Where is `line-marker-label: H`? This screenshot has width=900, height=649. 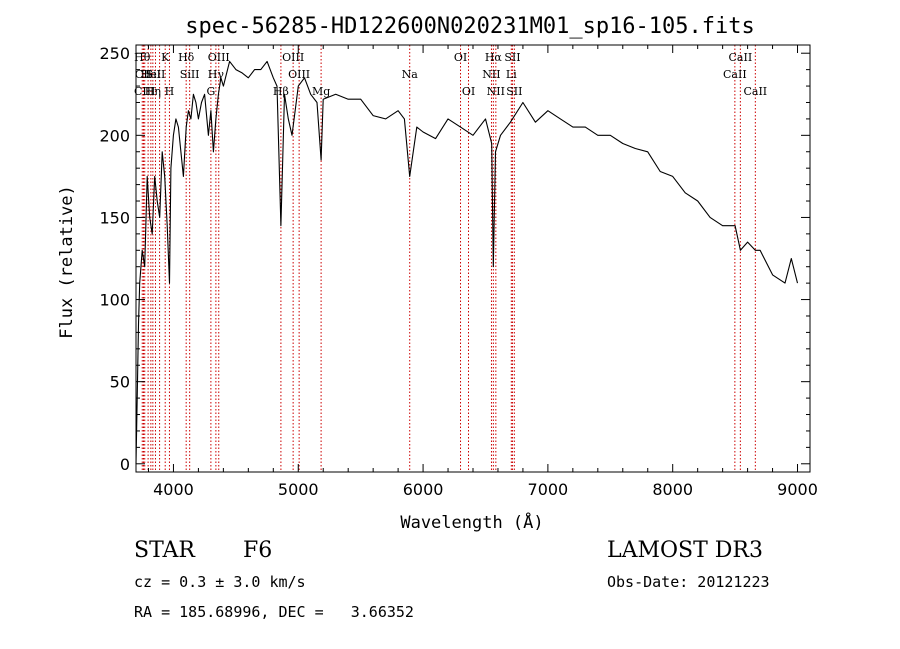 line-marker-label: H is located at coordinates (170, 91).